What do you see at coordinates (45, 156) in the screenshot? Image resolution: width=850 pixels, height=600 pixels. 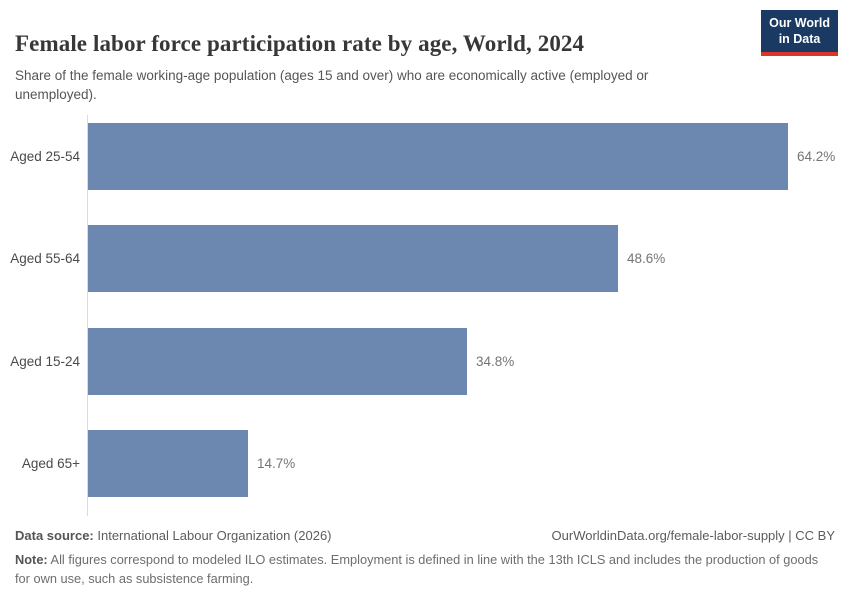 I see `category-label: Aged 25-54` at bounding box center [45, 156].